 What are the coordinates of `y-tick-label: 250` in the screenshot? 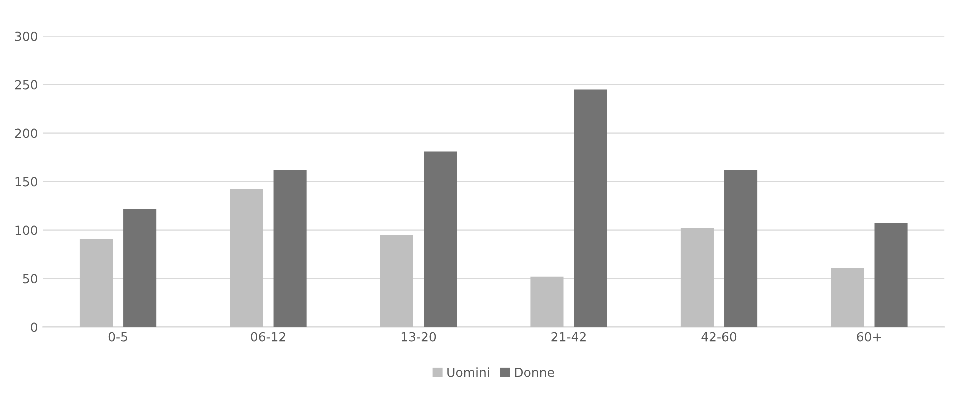 It's located at (26, 85).